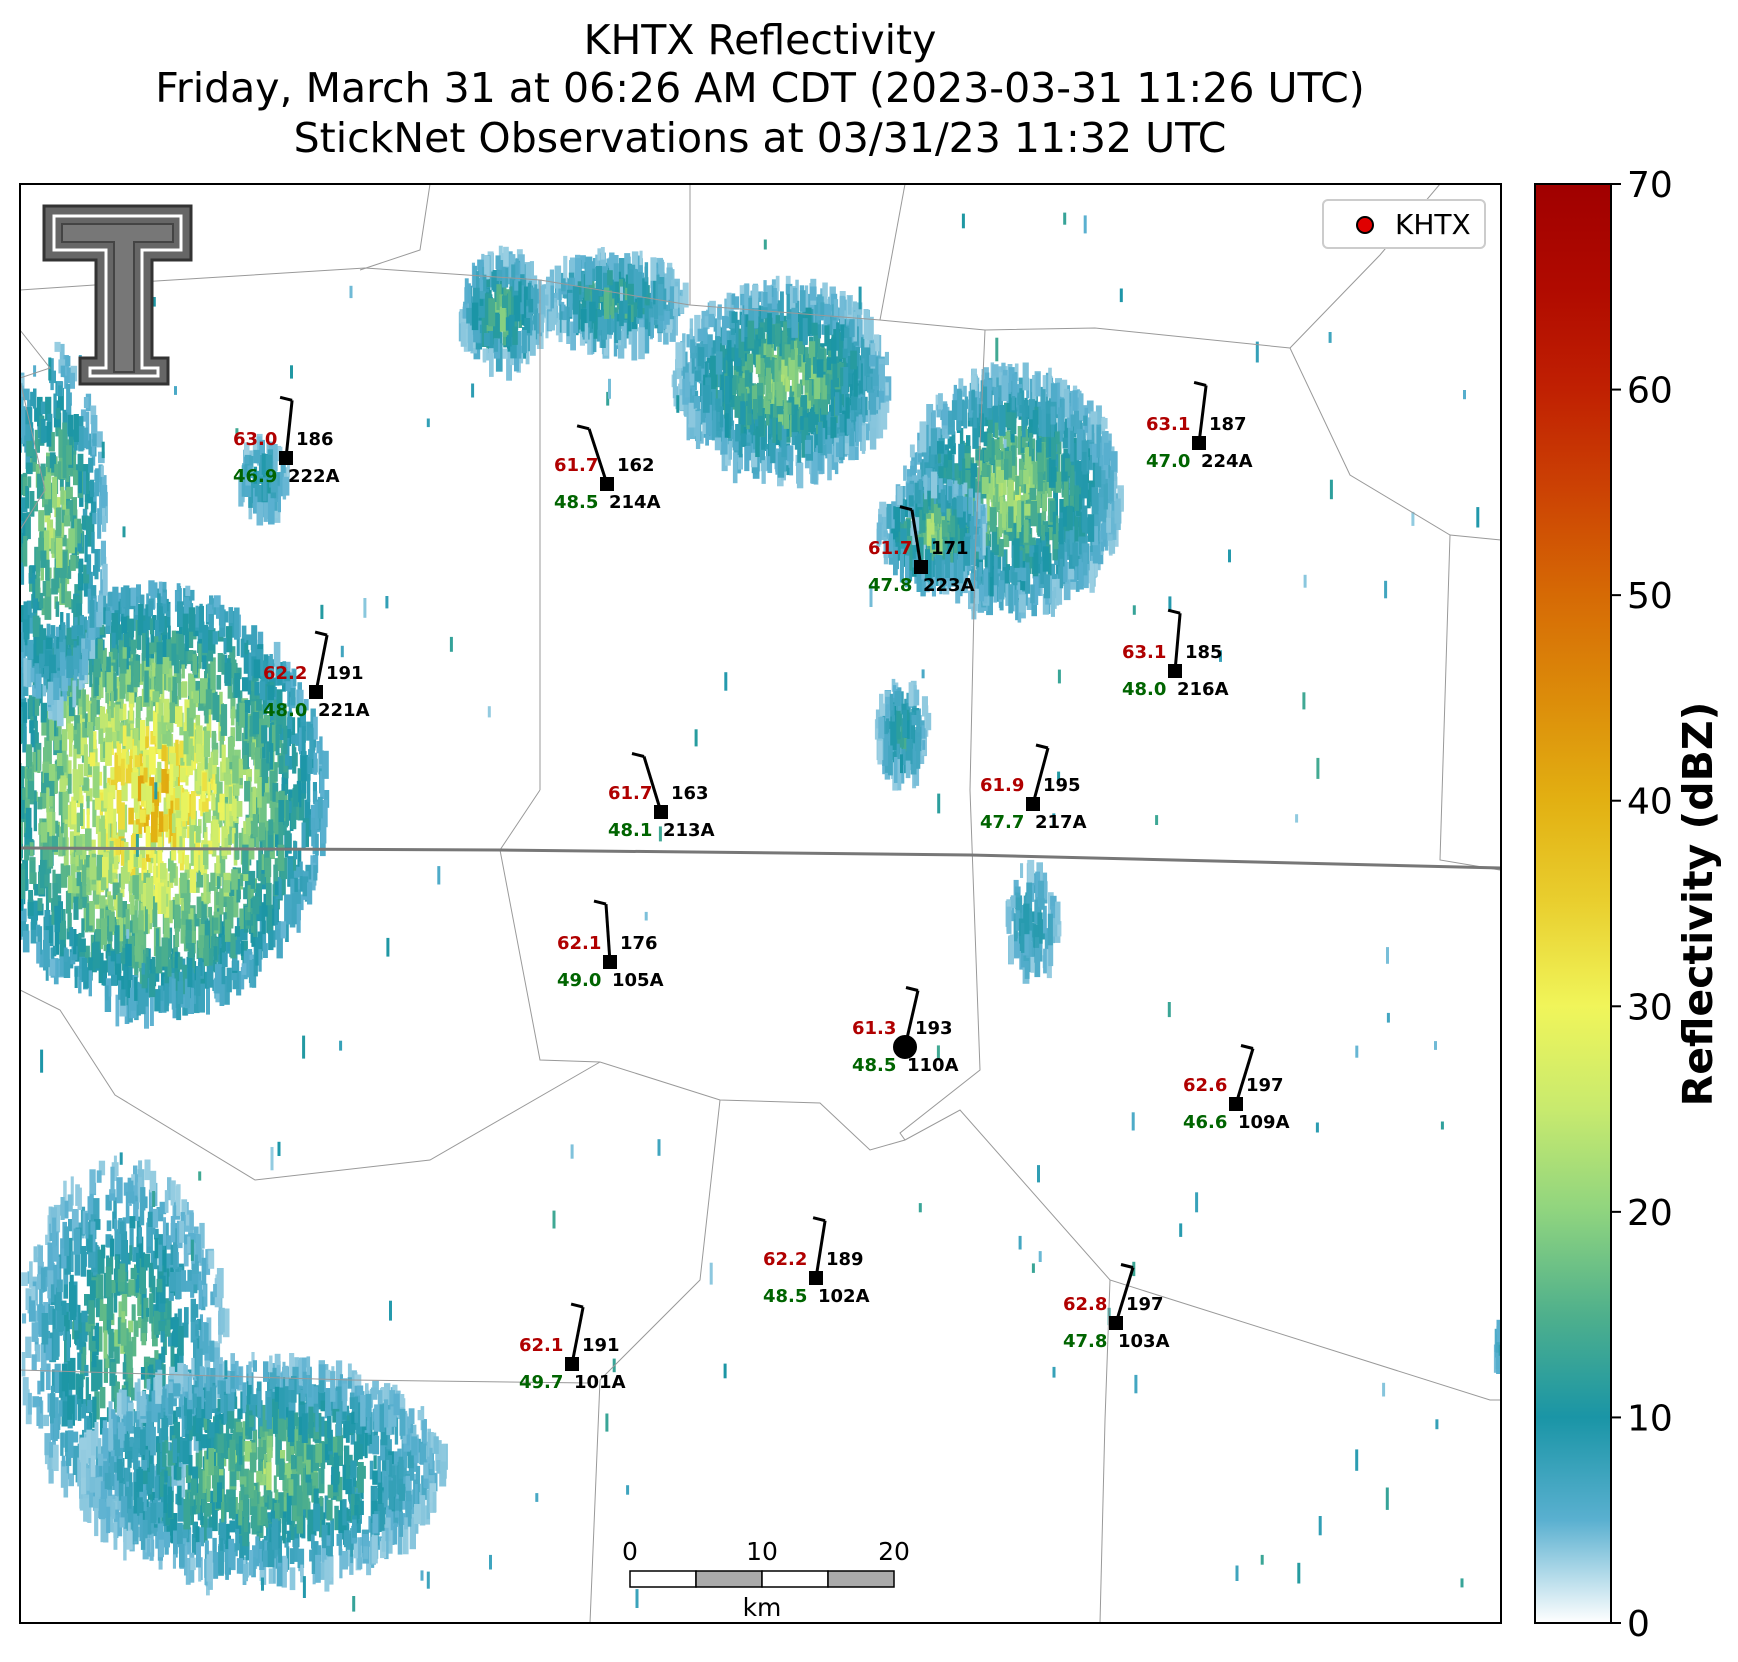  What do you see at coordinates (1228, 424) in the screenshot?
I see `station-wind-direction: 187` at bounding box center [1228, 424].